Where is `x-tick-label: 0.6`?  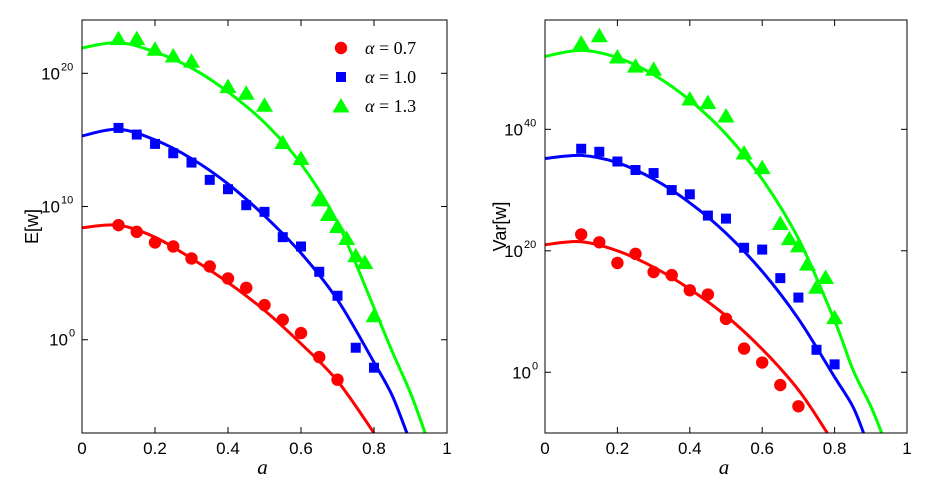 x-tick-label: 0.6 is located at coordinates (301, 448).